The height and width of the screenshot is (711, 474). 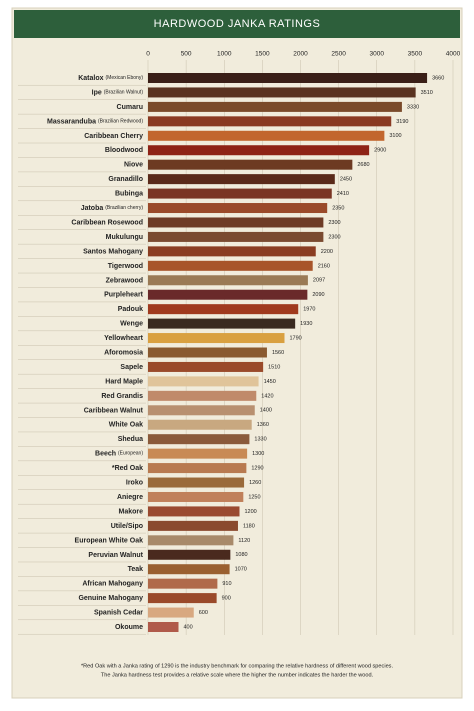 I want to click on category-name: Caribbean Rosewood, so click(x=107, y=222).